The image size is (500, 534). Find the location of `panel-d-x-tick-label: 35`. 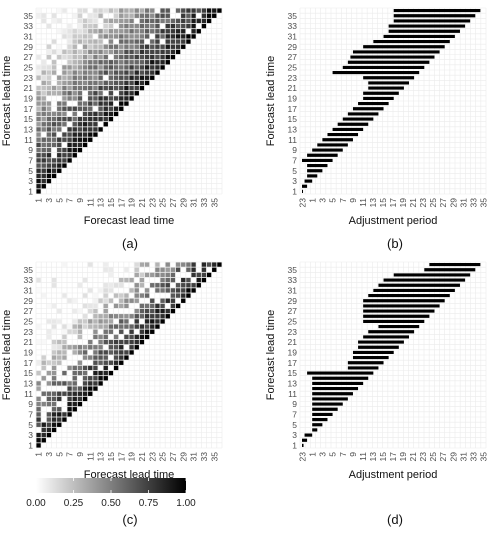

panel-d-x-tick-label: 35 is located at coordinates (483, 457).